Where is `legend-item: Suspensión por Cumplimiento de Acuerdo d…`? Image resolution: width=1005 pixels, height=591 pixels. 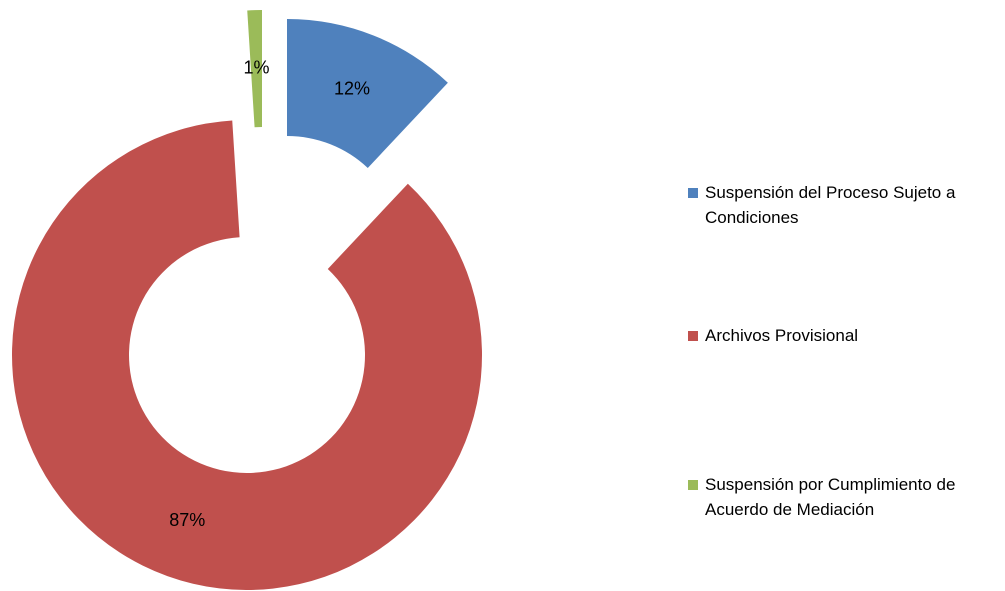
legend-item: Suspensión por Cumplimiento de Acuerdo d… is located at coordinates (843, 497).